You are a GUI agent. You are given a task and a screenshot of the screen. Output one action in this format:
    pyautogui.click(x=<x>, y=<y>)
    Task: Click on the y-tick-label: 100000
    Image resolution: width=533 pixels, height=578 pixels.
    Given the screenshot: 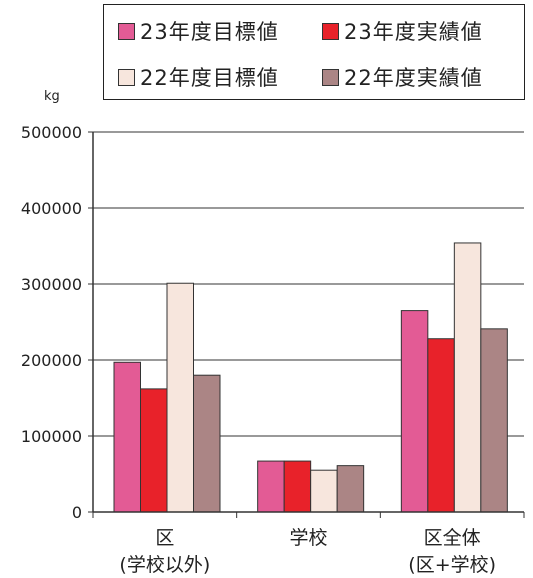 What is the action you would take?
    pyautogui.click(x=51, y=436)
    